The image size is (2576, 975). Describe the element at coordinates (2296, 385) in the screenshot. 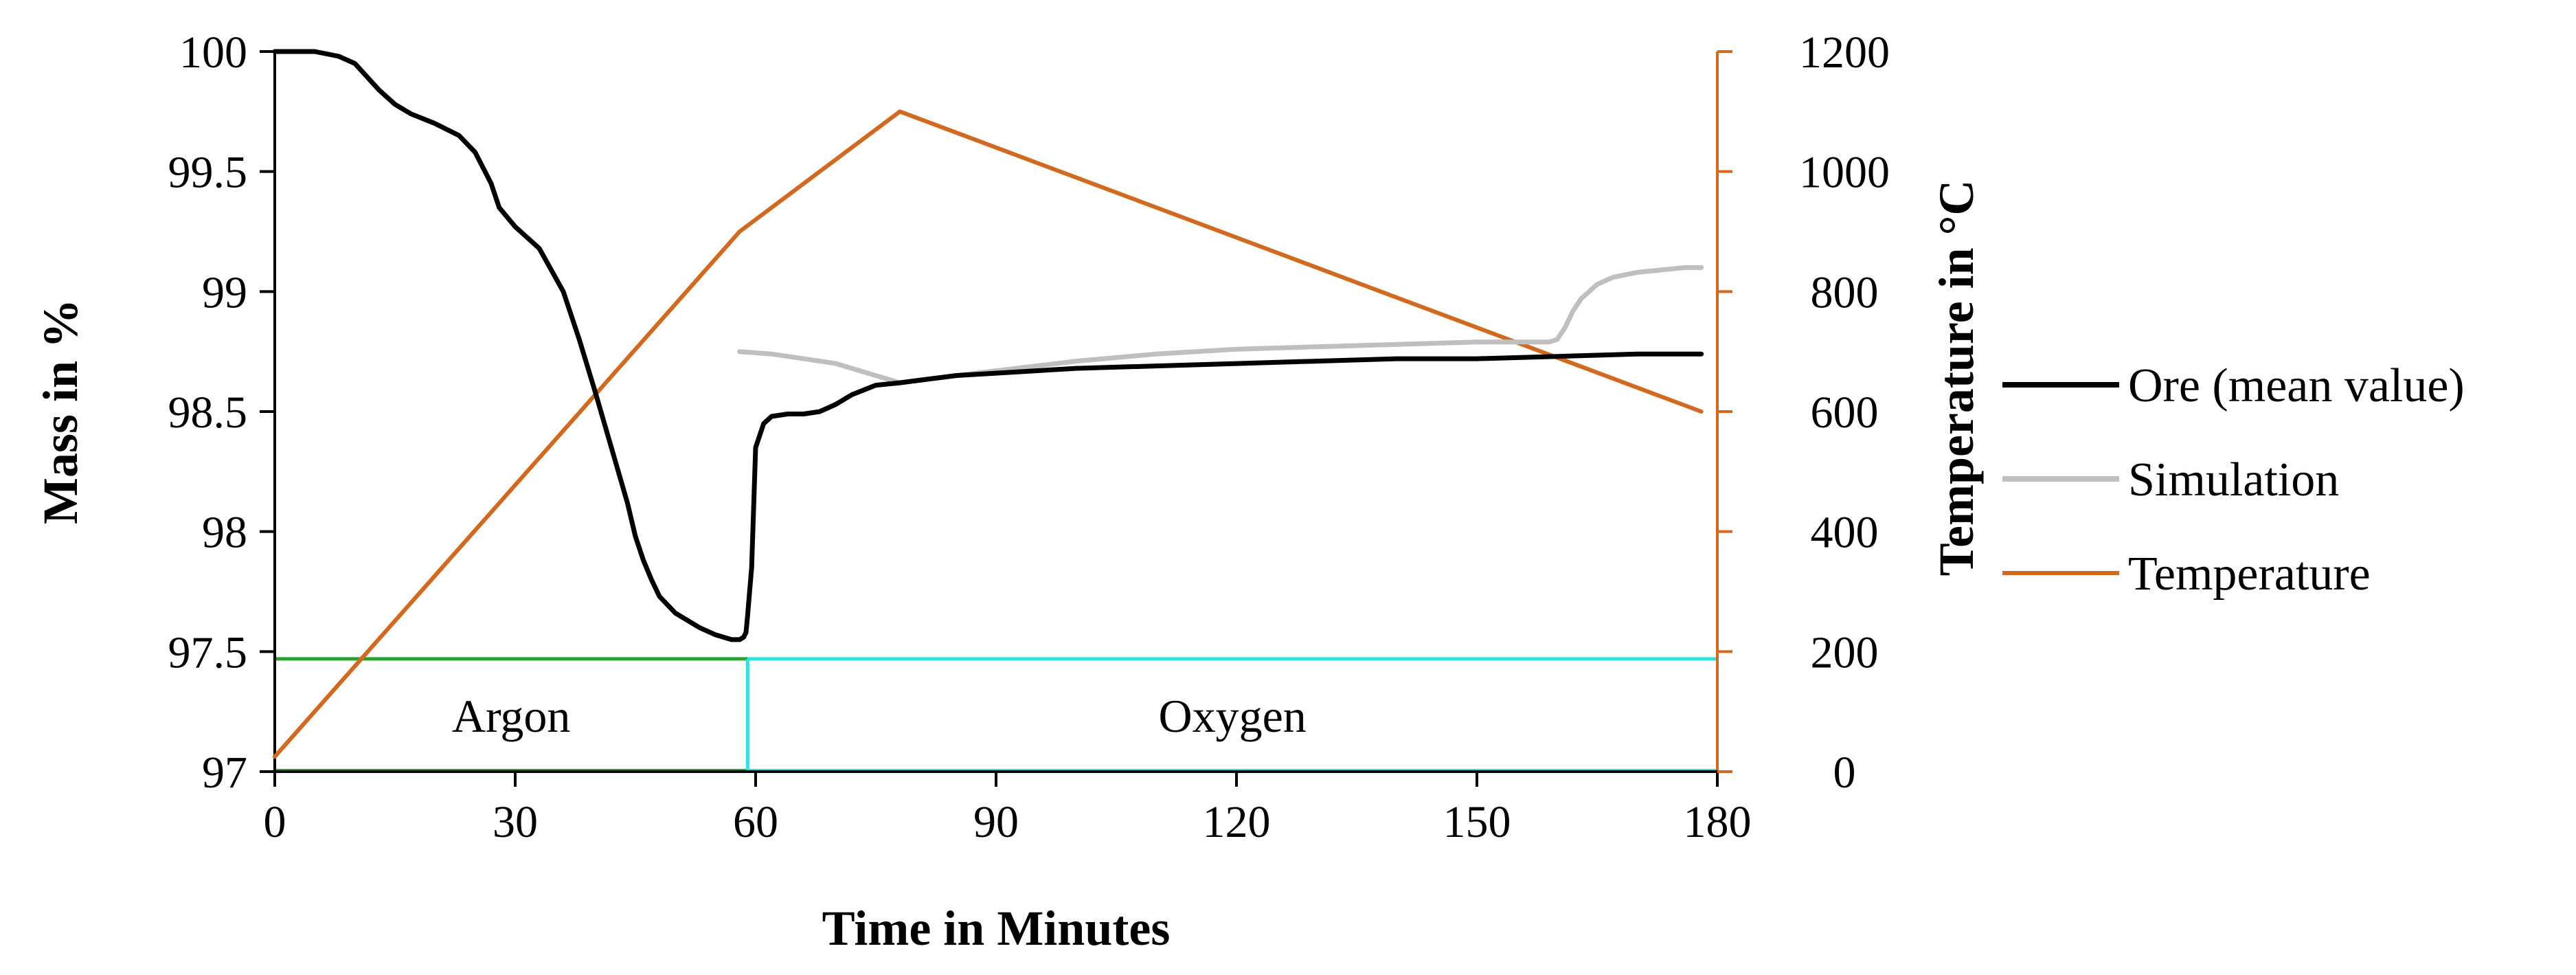

I see `legend-label-ore-mean-value: Ore (mean value)` at that location.